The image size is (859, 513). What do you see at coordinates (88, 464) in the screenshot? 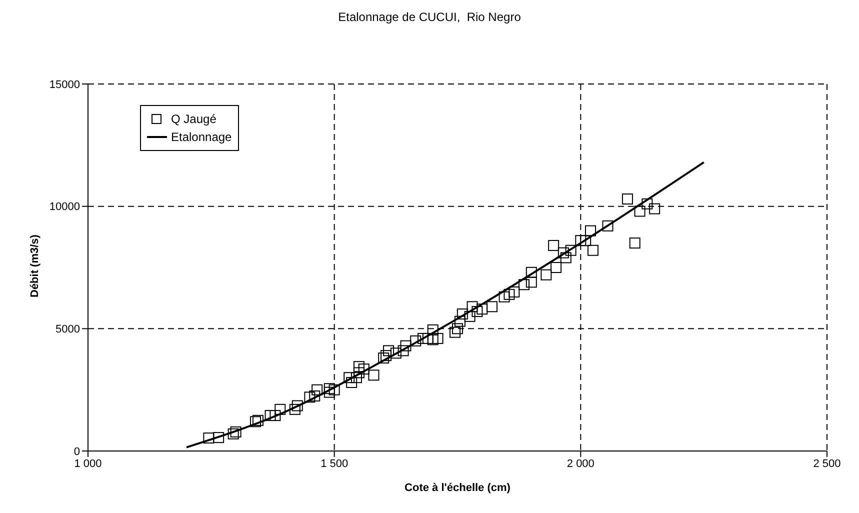
I see `x-tick-label: 1 000` at bounding box center [88, 464].